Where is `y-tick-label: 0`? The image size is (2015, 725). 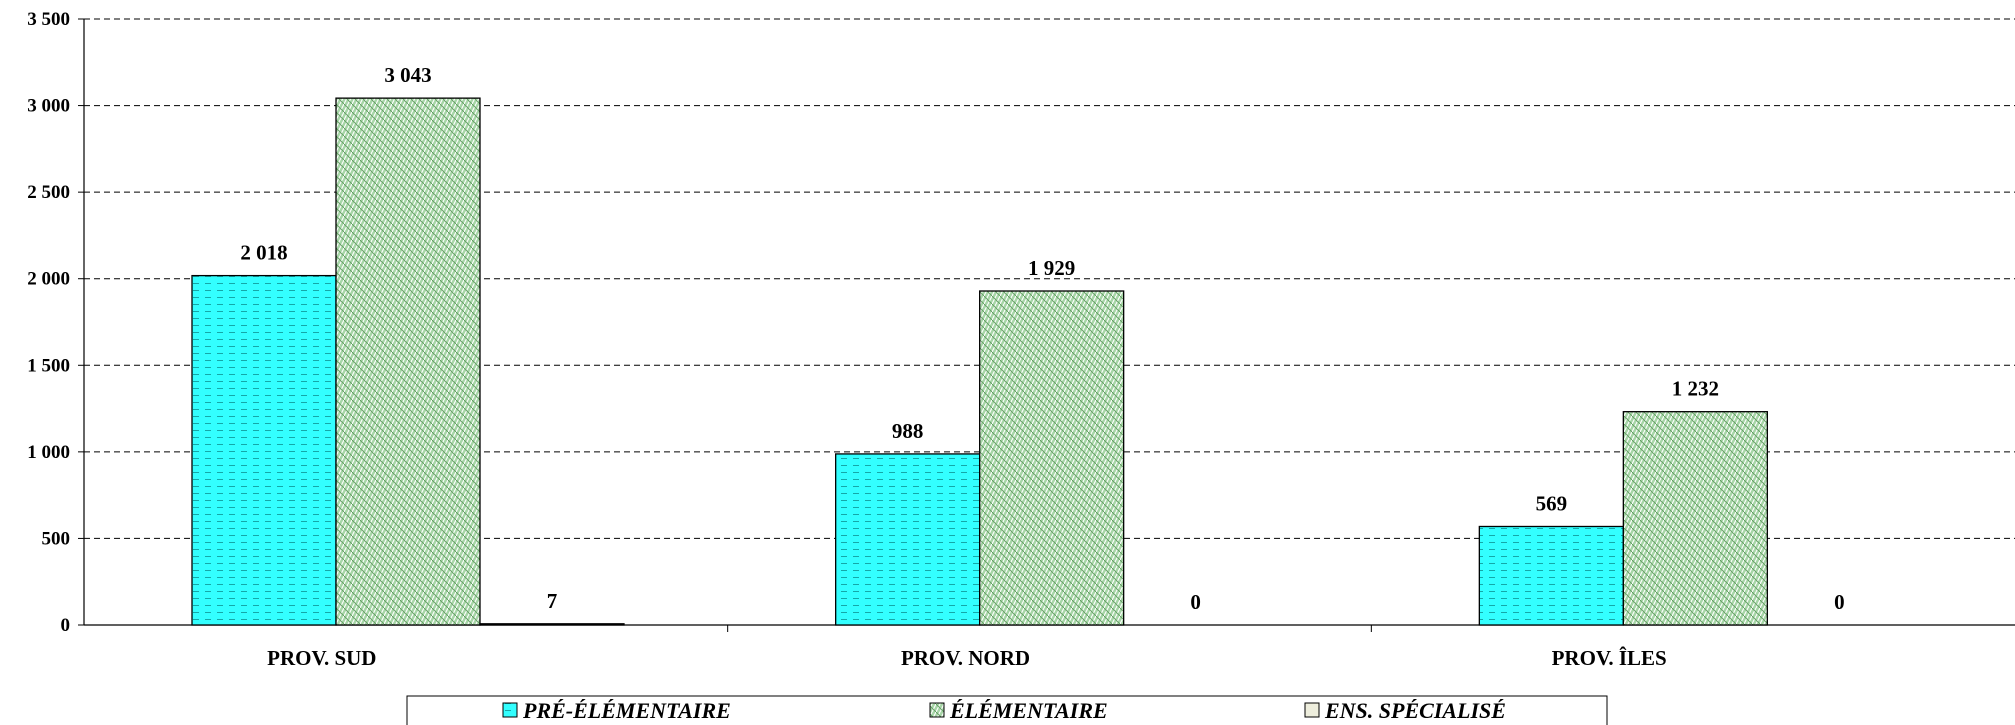
y-tick-label: 0 is located at coordinates (66, 625).